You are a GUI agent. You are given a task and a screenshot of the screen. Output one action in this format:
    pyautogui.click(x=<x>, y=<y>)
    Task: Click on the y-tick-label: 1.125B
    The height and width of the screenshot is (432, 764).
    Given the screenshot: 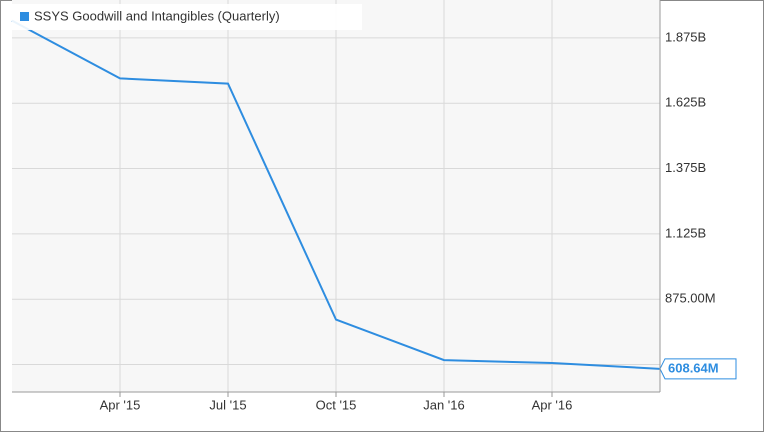 What is the action you would take?
    pyautogui.click(x=685, y=232)
    